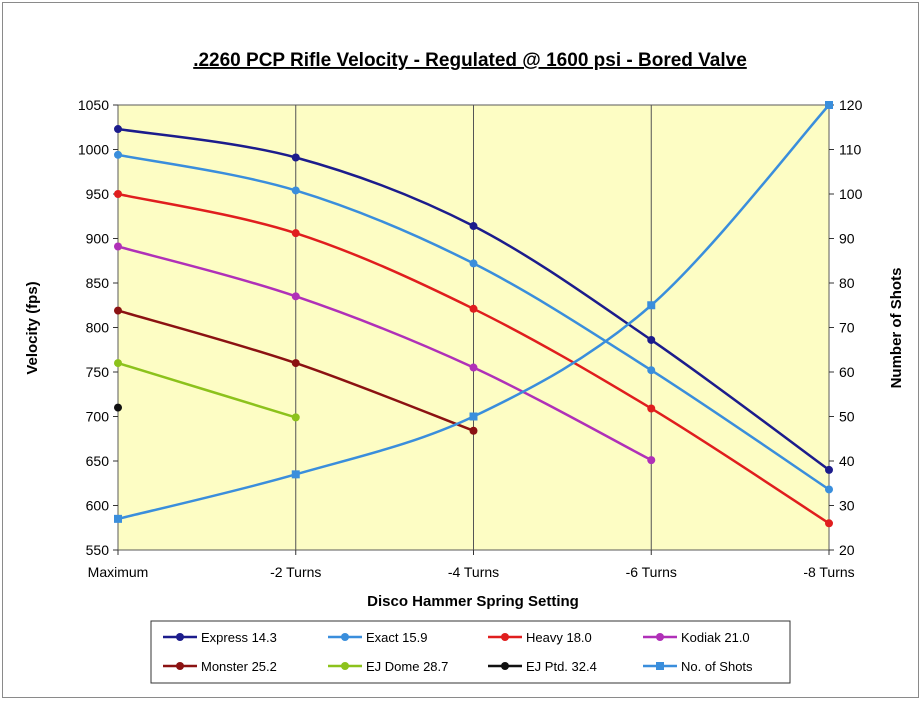 This screenshot has height=702, width=923. I want to click on y2-tick-label: 110, so click(850, 150).